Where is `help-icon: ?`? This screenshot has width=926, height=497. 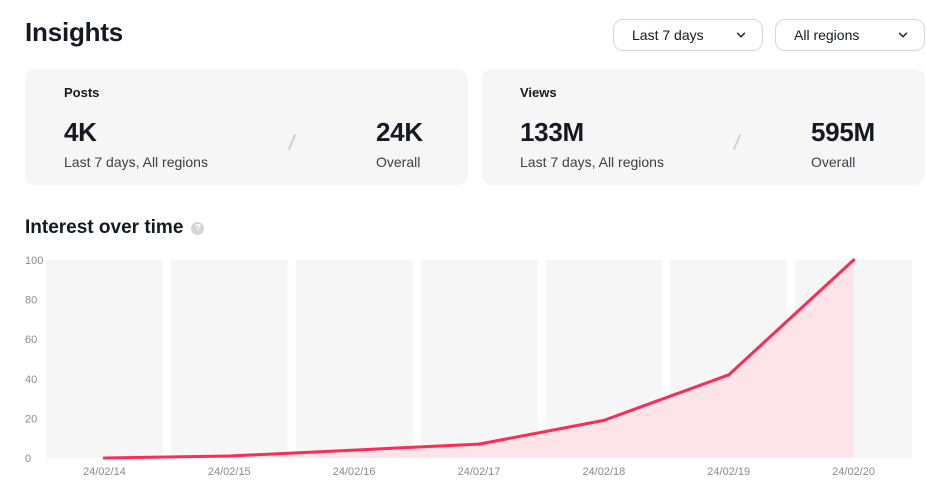 help-icon: ? is located at coordinates (198, 228).